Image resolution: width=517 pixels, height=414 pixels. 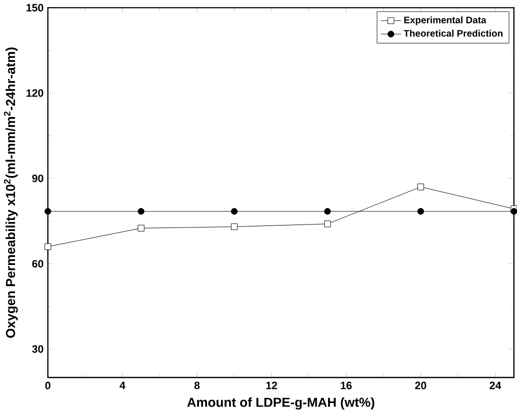 I want to click on x-tick-label: 24, so click(x=496, y=386).